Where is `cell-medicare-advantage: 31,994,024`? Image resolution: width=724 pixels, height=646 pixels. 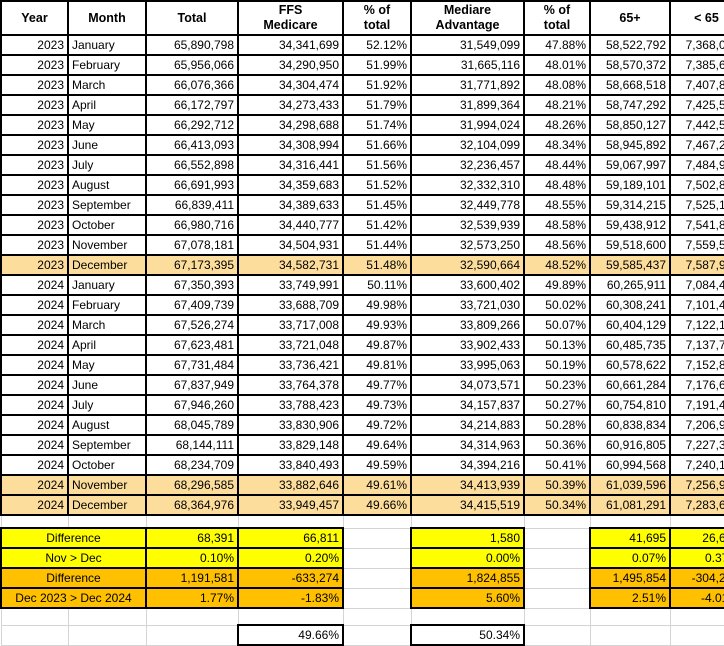
cell-medicare-advantage: 31,994,024 is located at coordinates (467, 125).